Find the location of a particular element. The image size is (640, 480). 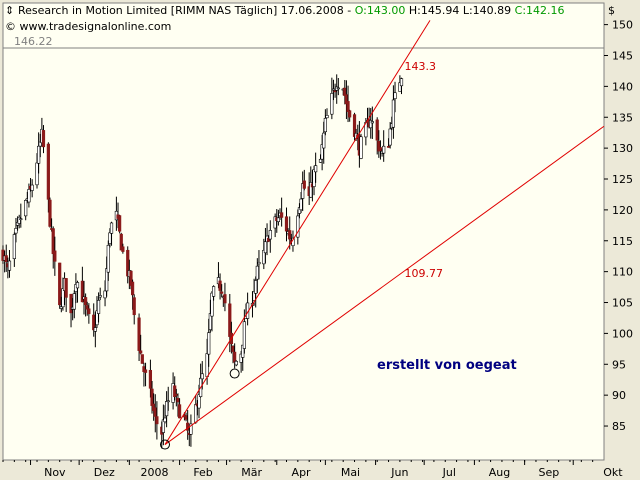

x-tick-label: Mai is located at coordinates (350, 472).